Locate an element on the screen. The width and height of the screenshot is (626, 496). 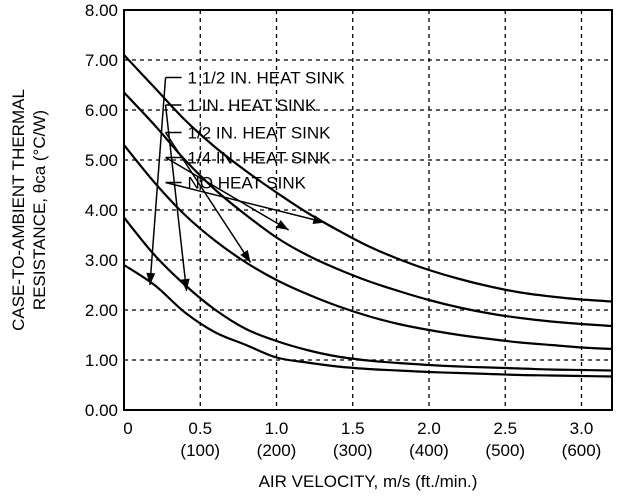
x-tick-label: 1.0 is located at coordinates (277, 428).